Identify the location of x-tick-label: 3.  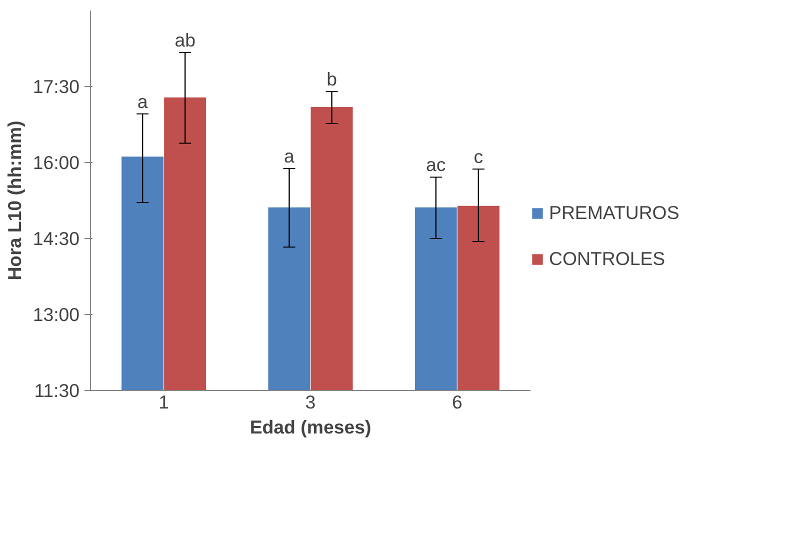
(310, 402).